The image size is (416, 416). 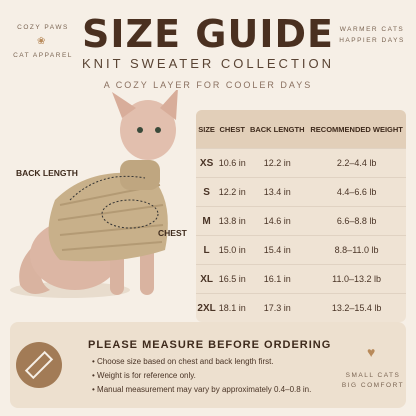 I want to click on table-row: 2XL 18.1 in 17.3 in 13.2–15.4 lb, so click(x=301, y=307).